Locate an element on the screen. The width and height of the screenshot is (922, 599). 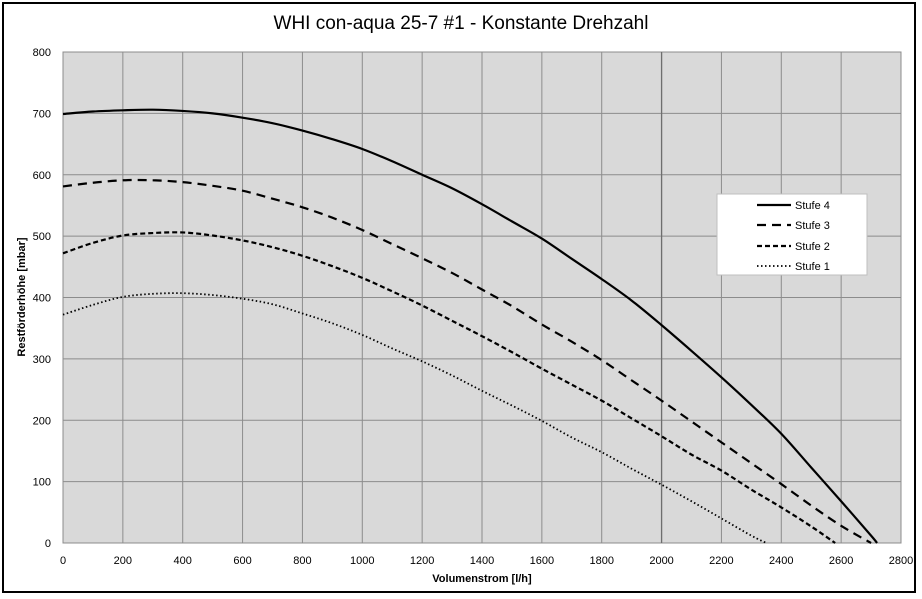
y-tick-label-6: 600 is located at coordinates (42, 176).